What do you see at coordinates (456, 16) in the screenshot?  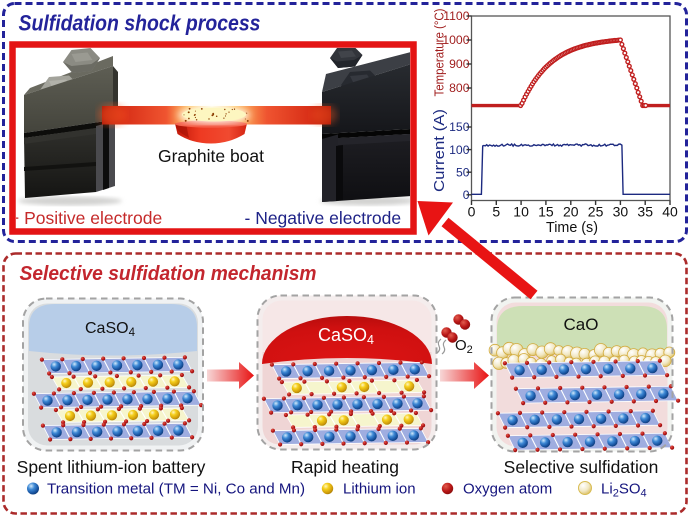 I see `svg-text: 1100` at bounding box center [456, 16].